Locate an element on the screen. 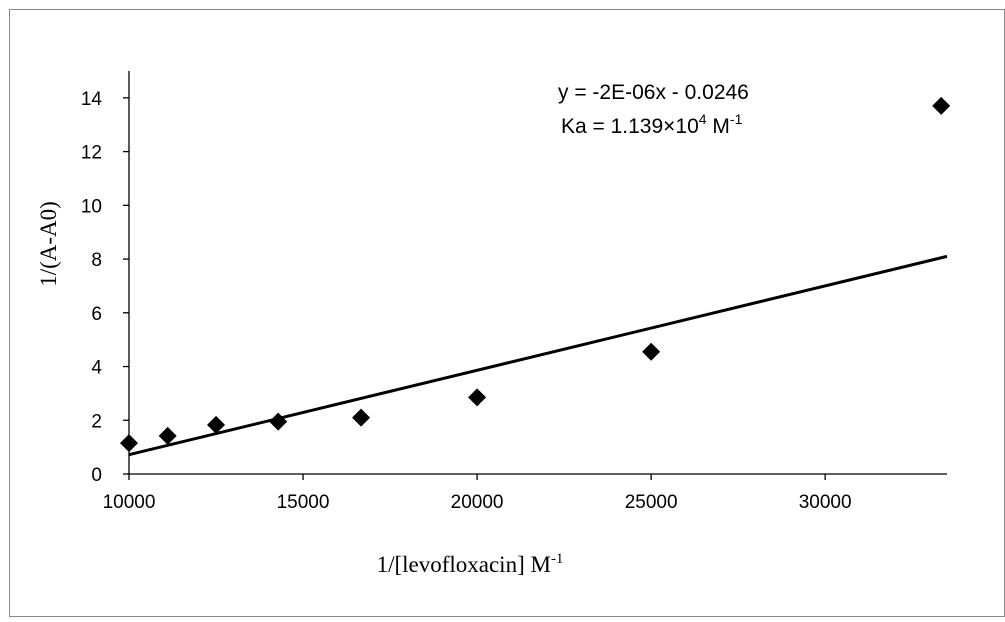 The image size is (1005, 622). y-tick-label: 4 is located at coordinates (96, 368).